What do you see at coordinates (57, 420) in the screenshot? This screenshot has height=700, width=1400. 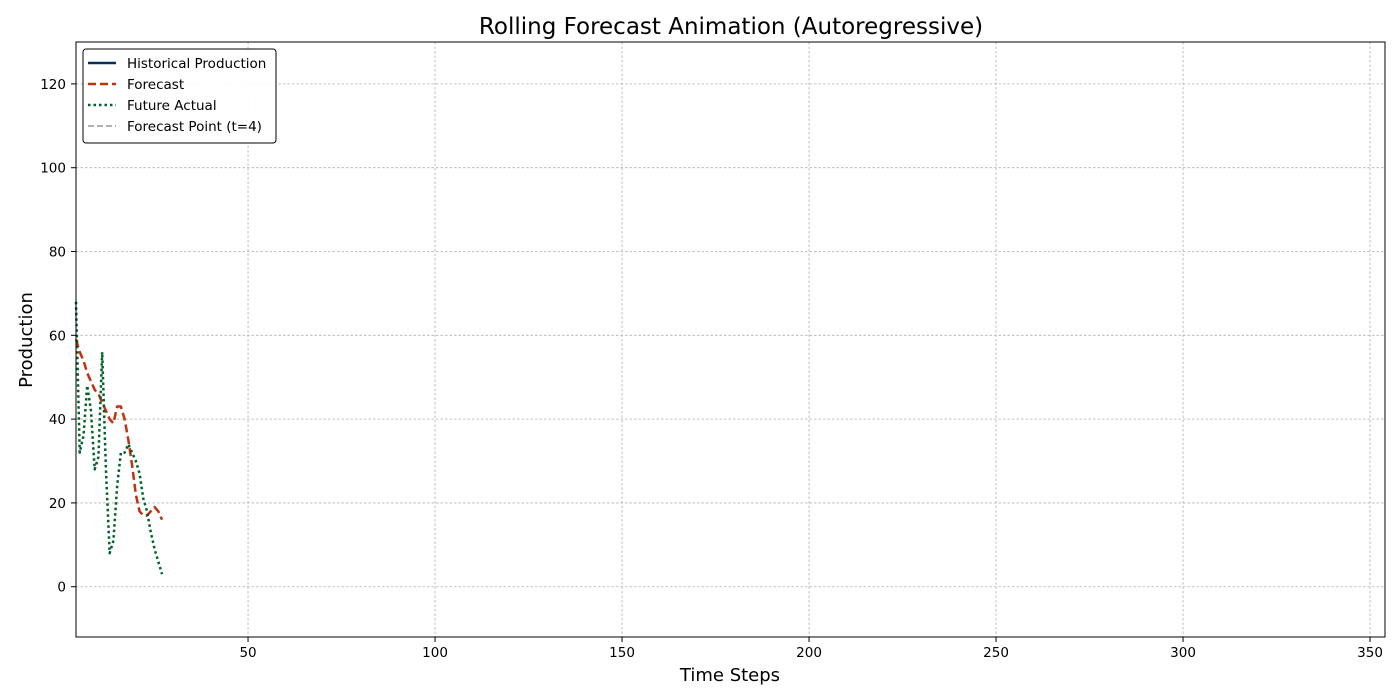 I see `y-tick-label: 40` at bounding box center [57, 420].